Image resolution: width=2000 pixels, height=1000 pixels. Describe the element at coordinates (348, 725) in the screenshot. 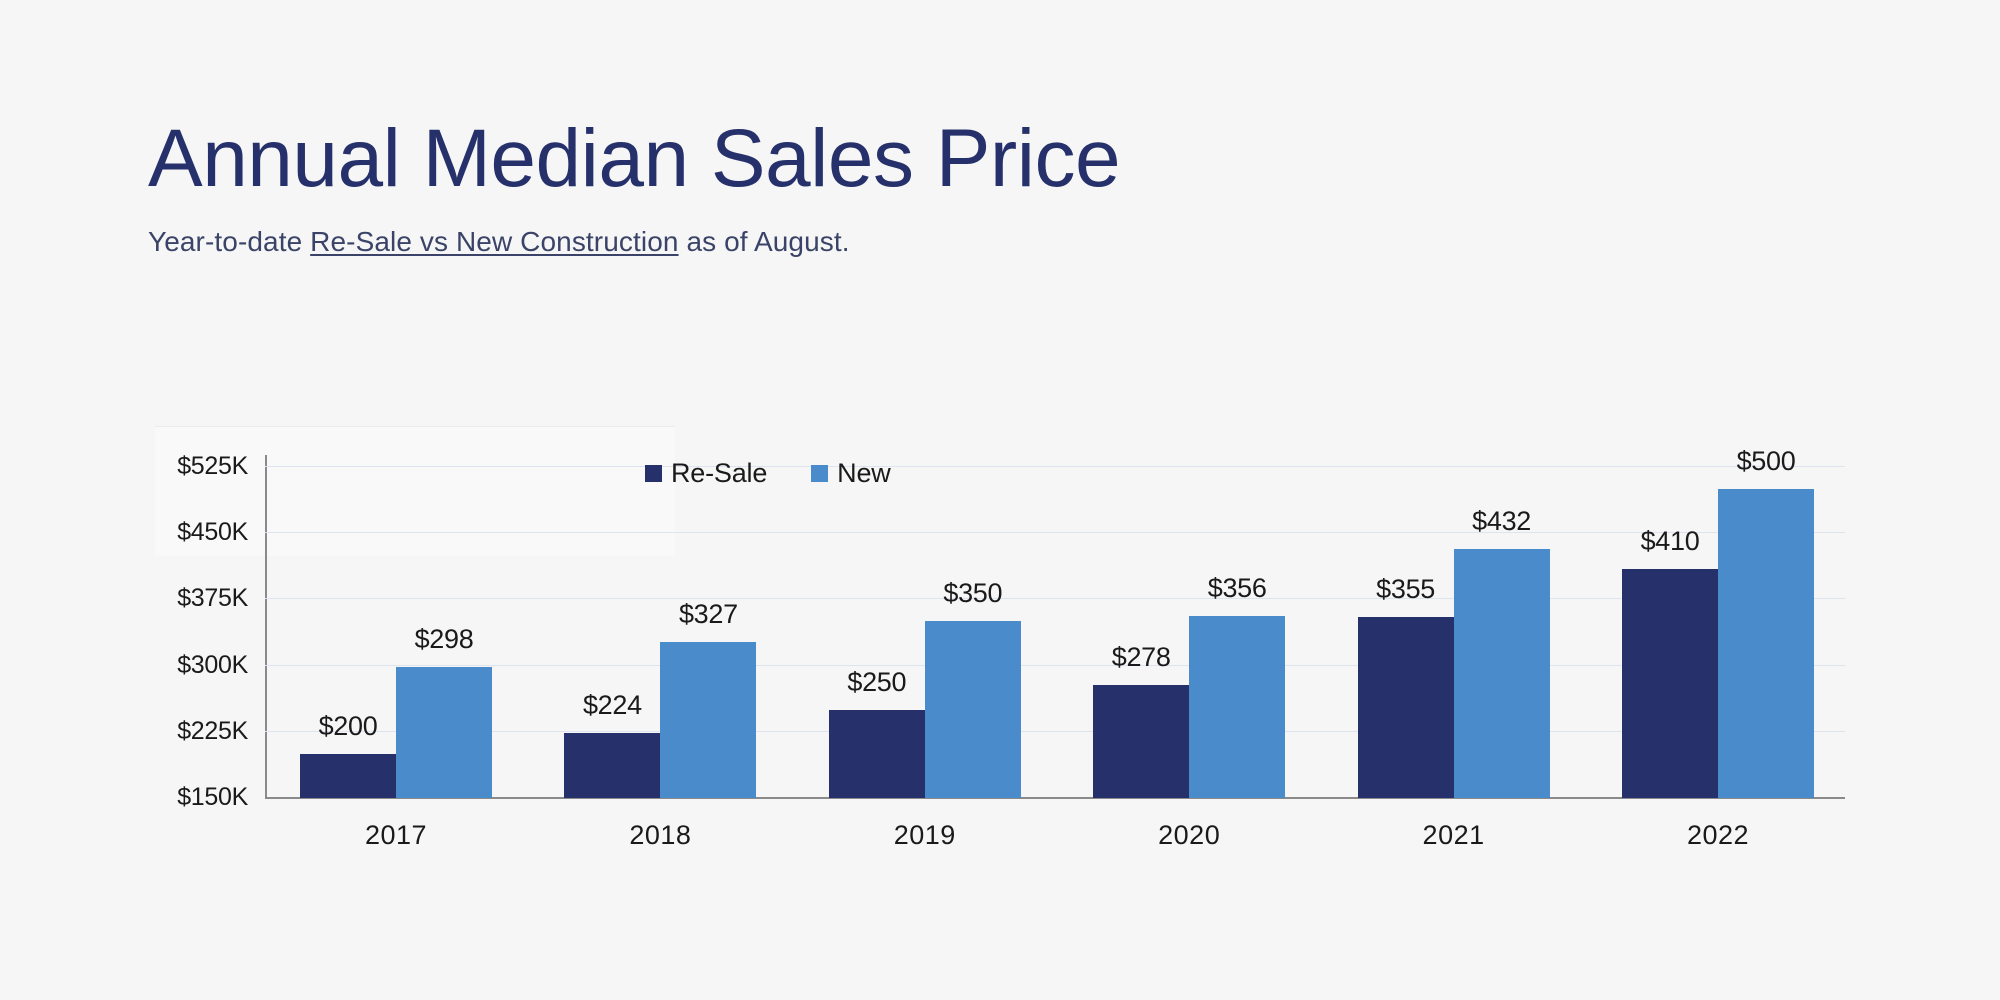

I see `bar-value-label: $200` at that location.